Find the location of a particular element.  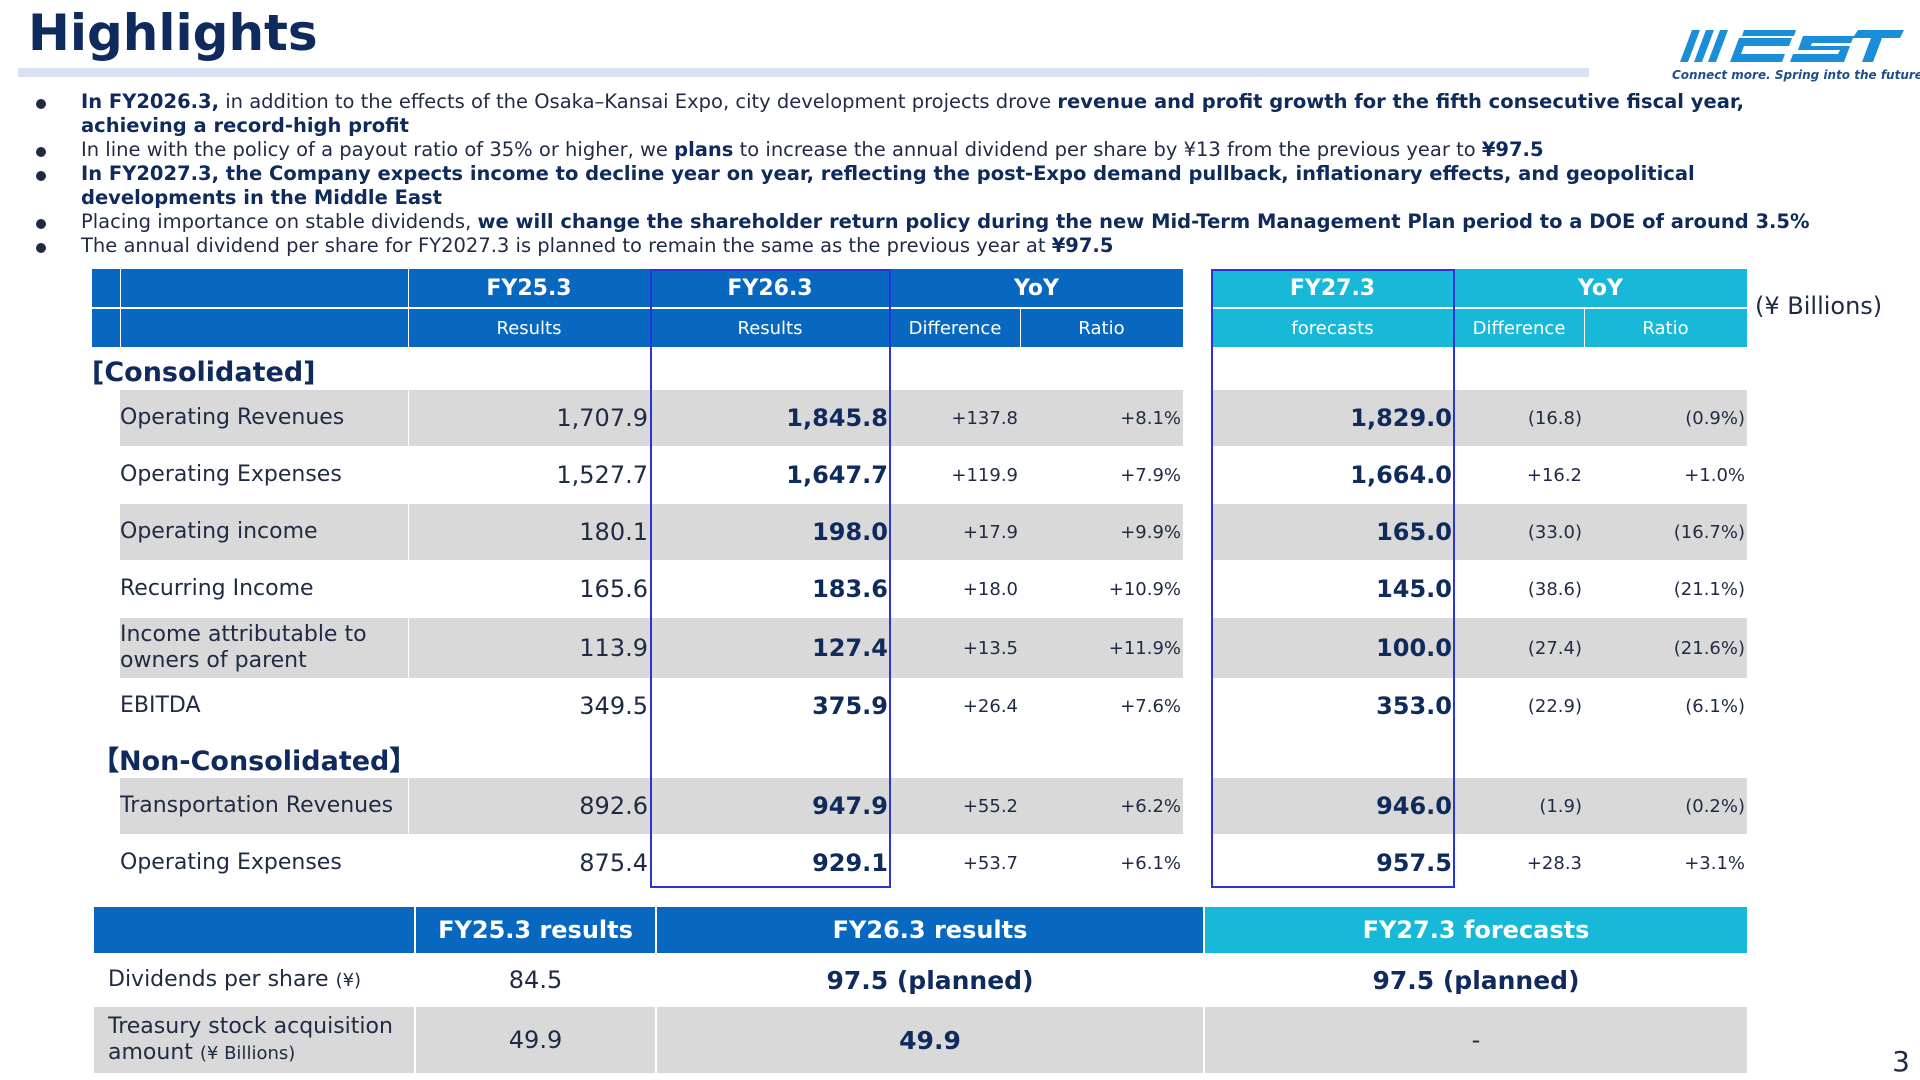

cell-fy26: 1,845.8 is located at coordinates (837, 418).